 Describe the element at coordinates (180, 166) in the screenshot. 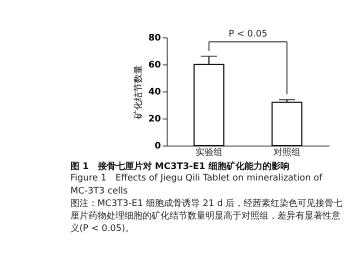

I see `text: 图 1 接骨七厘片对 MC3T3-E1 细胞矿化能力的影响` at that location.